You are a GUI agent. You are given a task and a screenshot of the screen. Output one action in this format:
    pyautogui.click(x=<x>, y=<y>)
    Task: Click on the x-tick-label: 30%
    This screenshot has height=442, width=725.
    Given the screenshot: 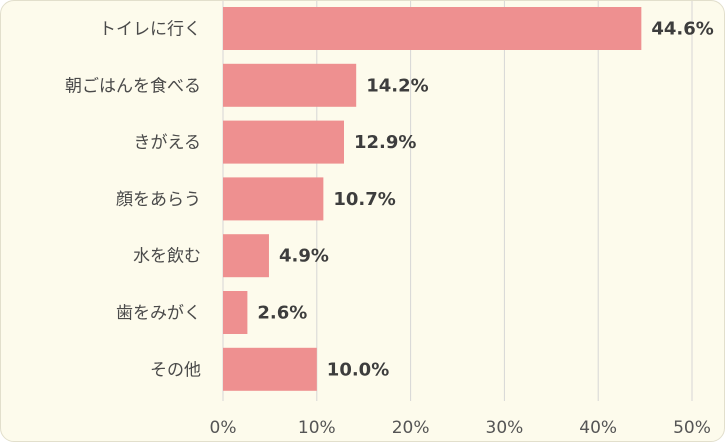 What is the action you would take?
    pyautogui.click(x=505, y=428)
    